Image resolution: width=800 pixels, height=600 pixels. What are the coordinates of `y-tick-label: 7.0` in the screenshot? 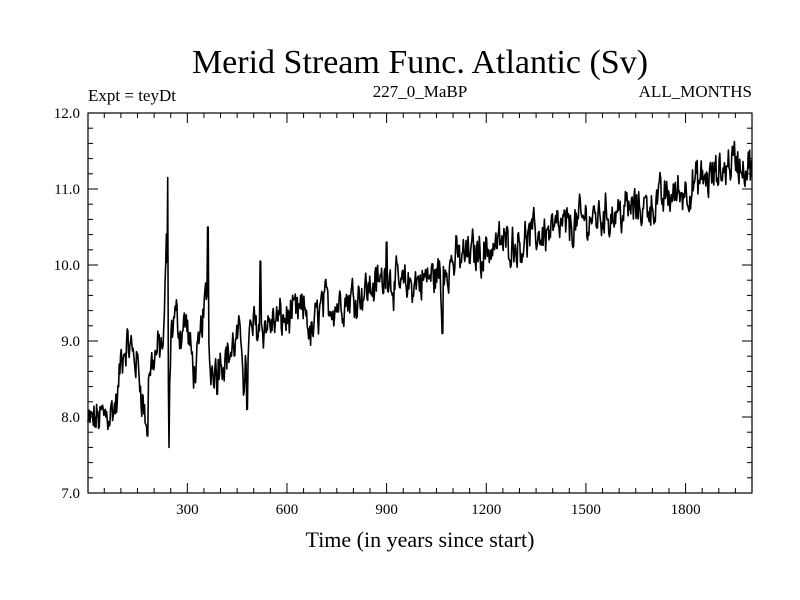 It's located at (70, 494).